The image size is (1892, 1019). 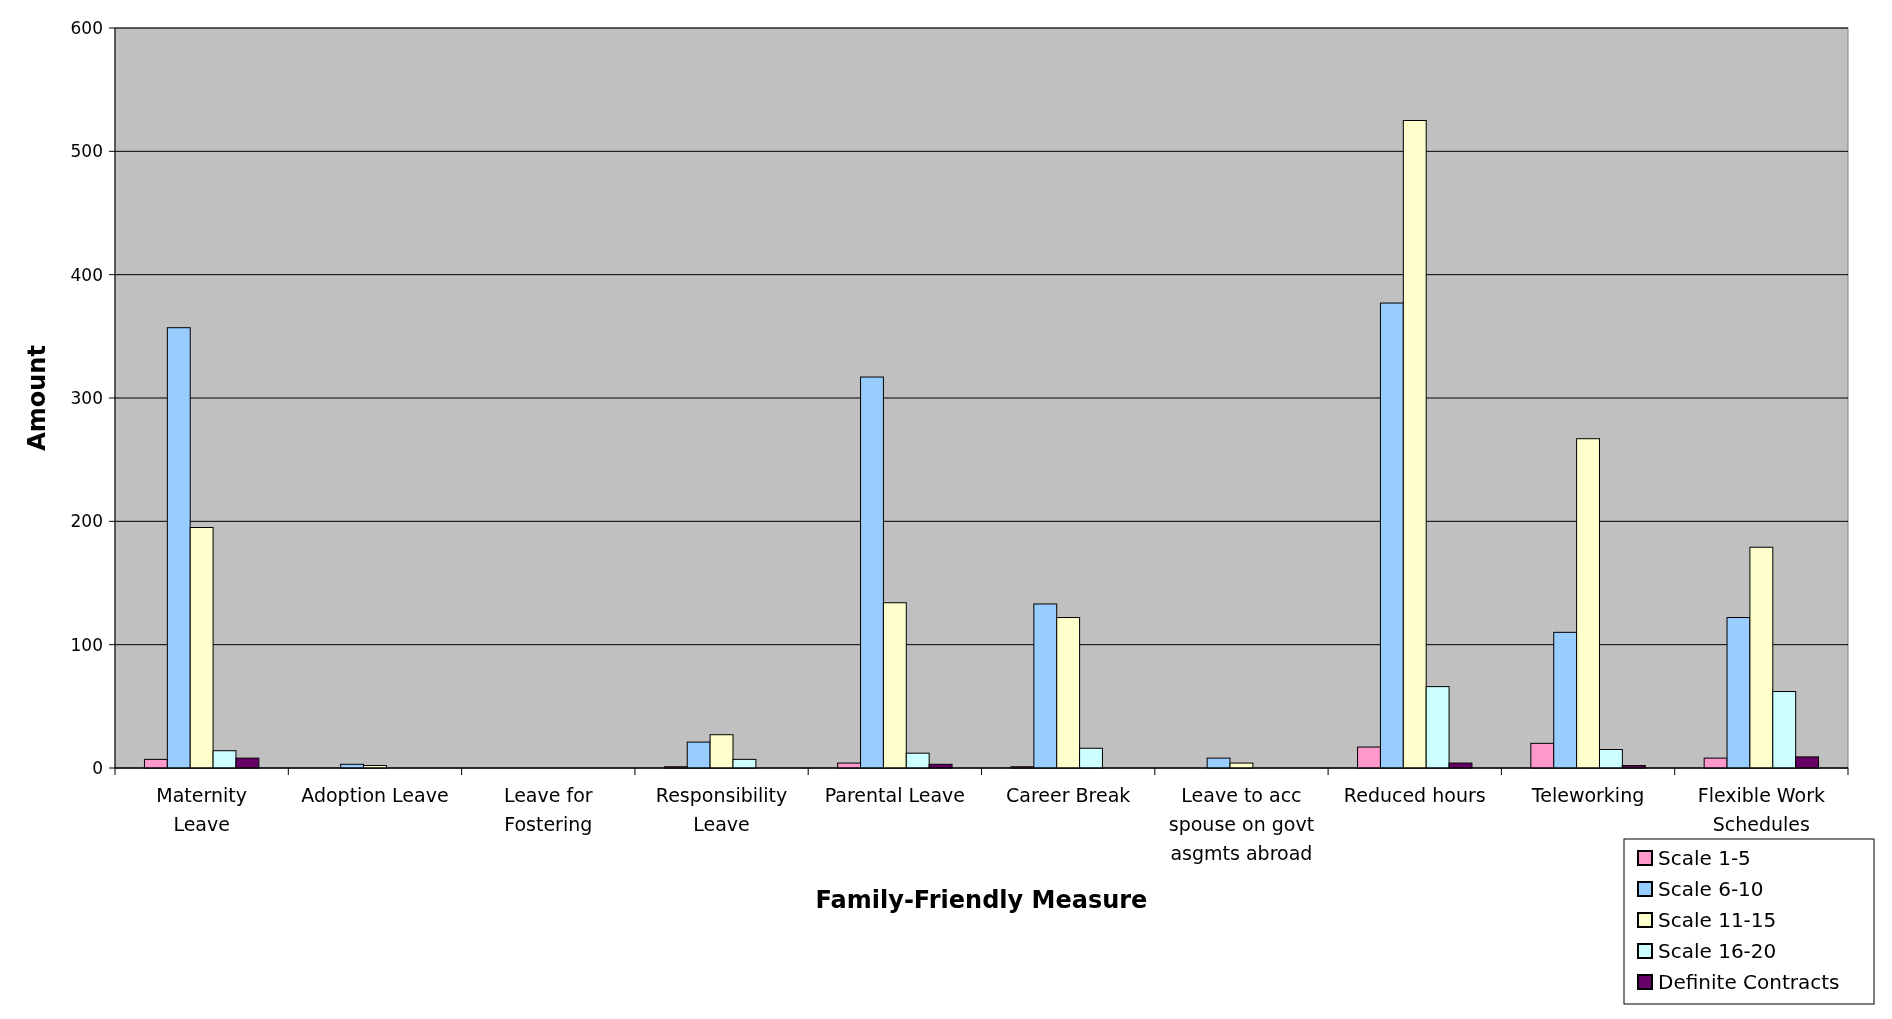 I want to click on x-tick-label: Flexible Work Schedules, so click(x=1761, y=809).